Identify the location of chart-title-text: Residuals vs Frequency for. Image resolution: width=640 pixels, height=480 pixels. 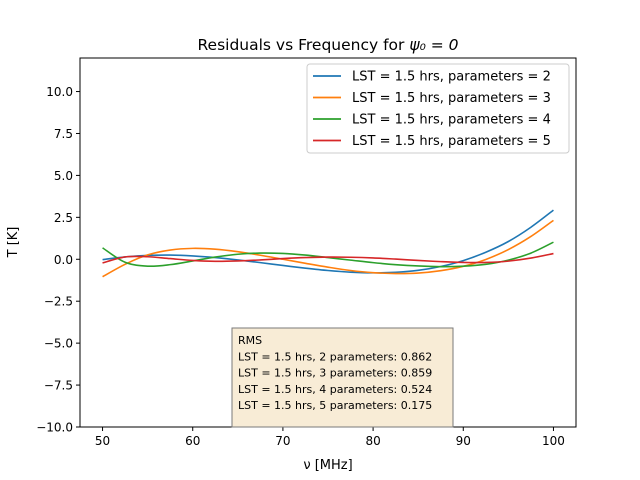
(303, 45).